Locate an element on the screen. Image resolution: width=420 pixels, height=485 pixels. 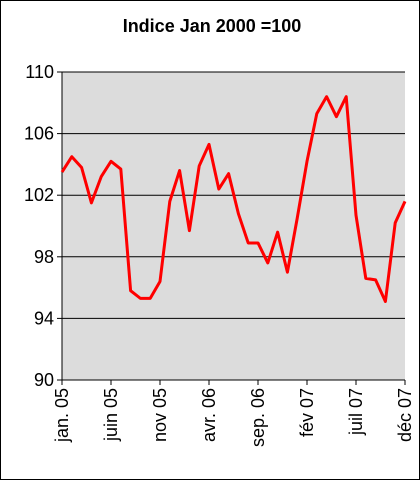
x-tick-label: sep. 06 is located at coordinates (258, 417).